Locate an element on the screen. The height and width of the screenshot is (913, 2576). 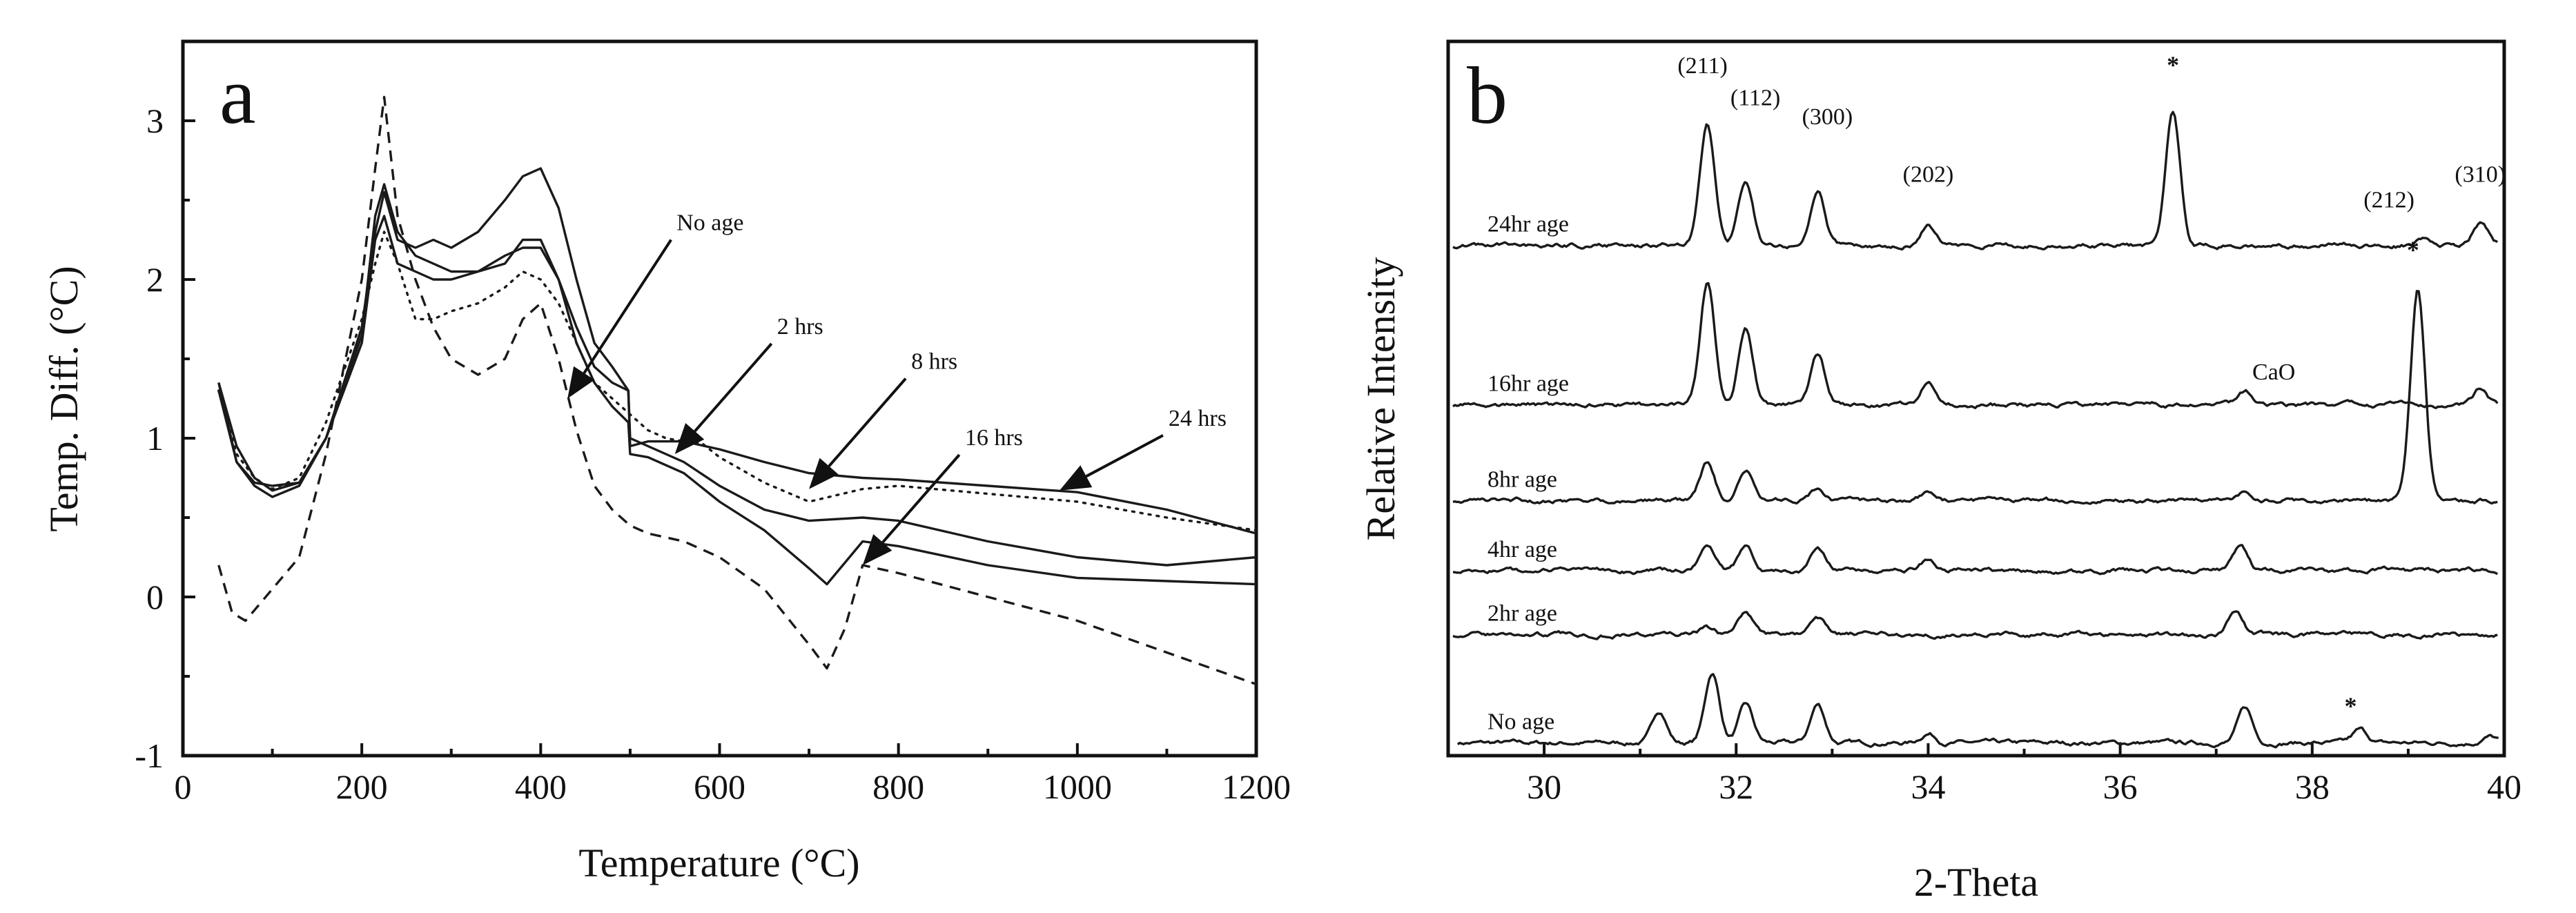
arrow-head-2-hrs is located at coordinates (689, 439).